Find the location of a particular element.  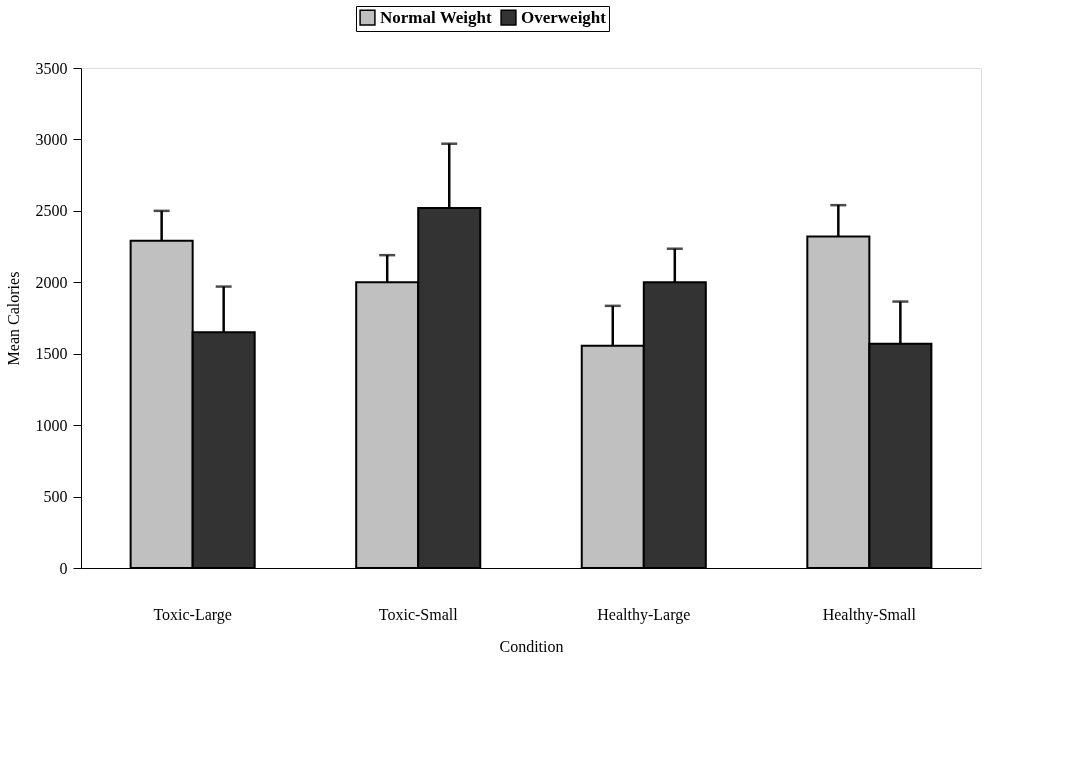

y-tick-label: 0 is located at coordinates (63, 568).